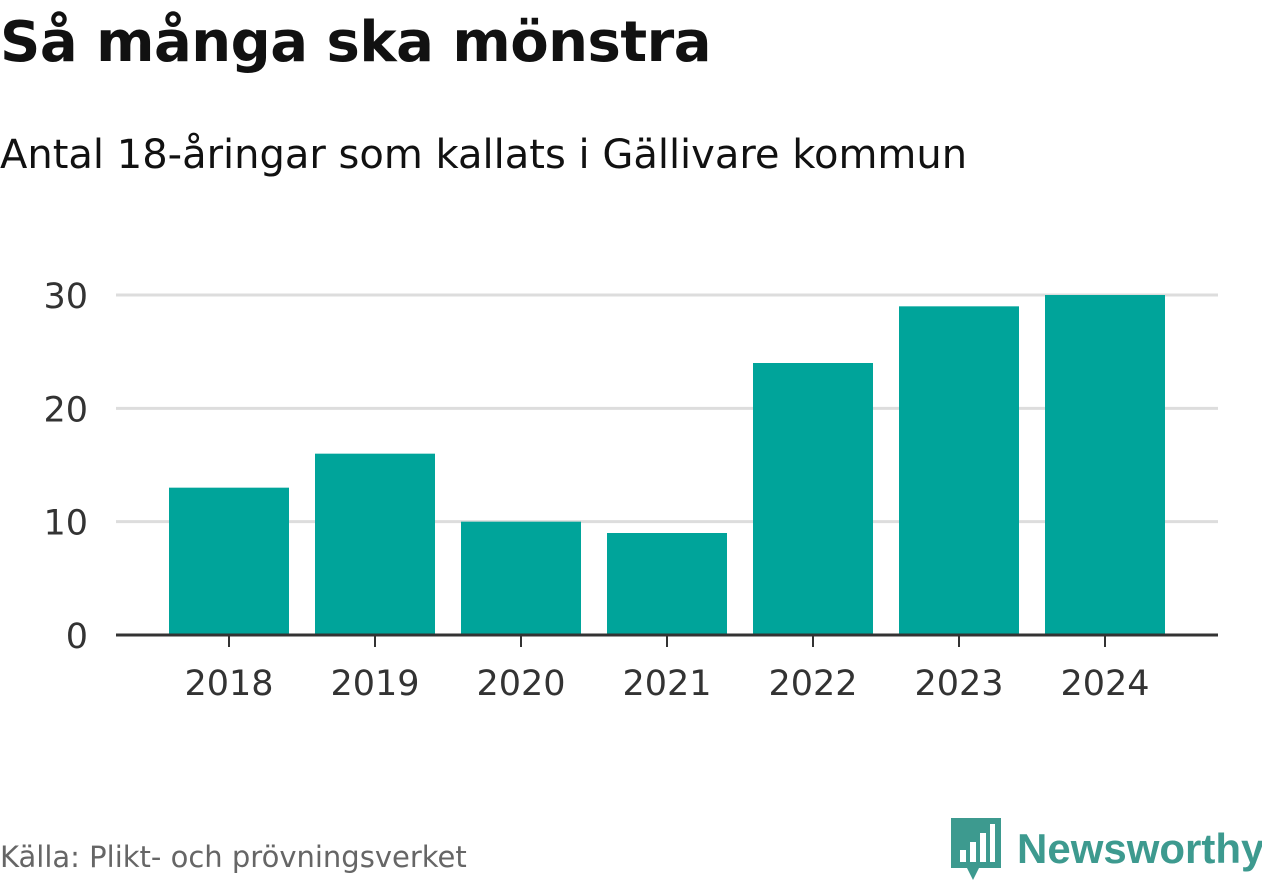 The height and width of the screenshot is (880, 1262). What do you see at coordinates (65, 524) in the screenshot?
I see `y-tick-label: 10` at bounding box center [65, 524].